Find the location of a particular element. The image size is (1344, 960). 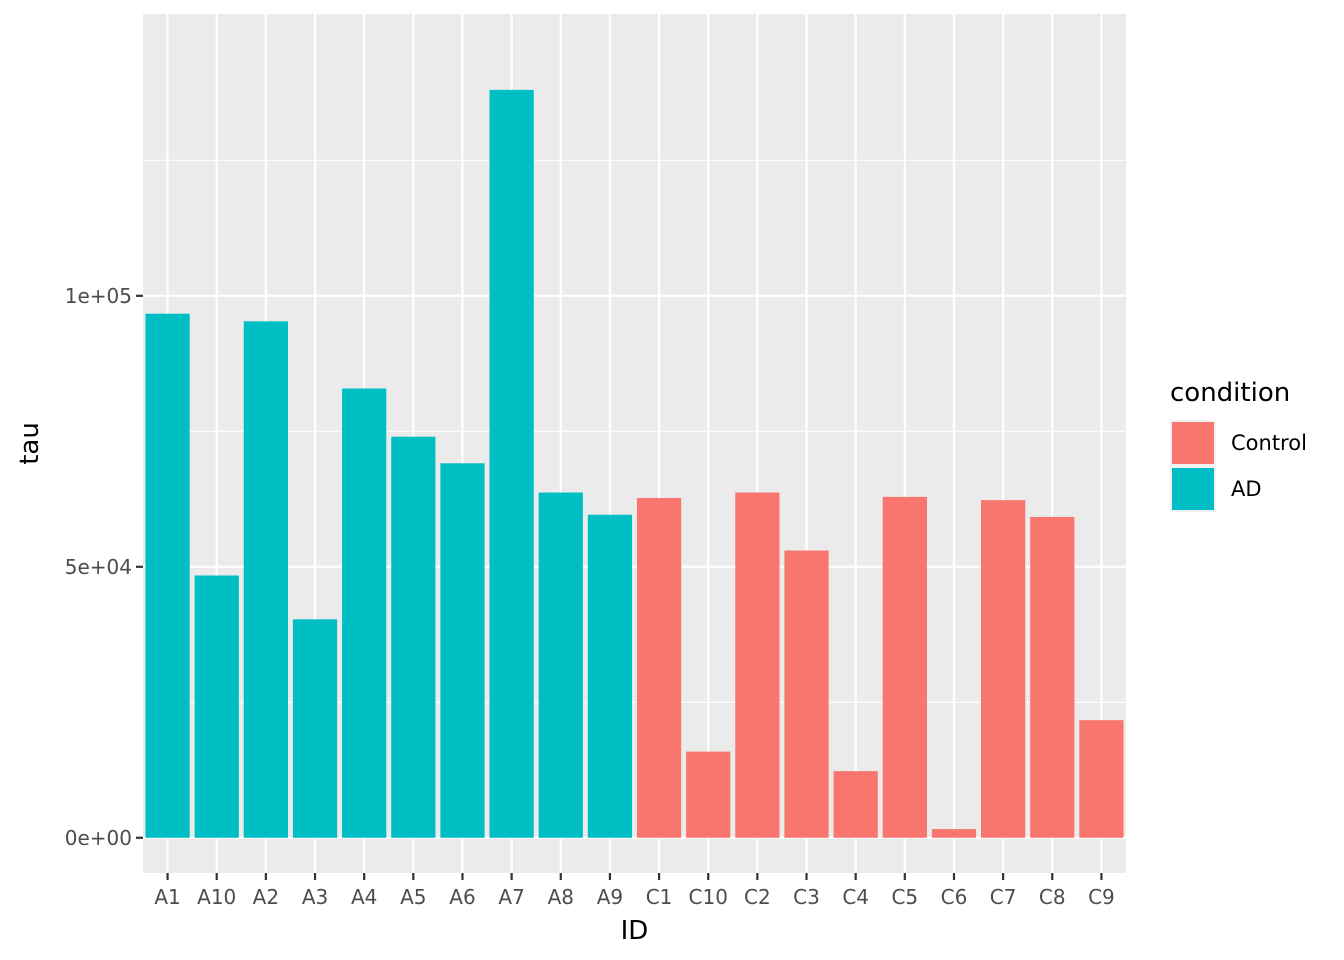

x-tick-label: A2 is located at coordinates (266, 897).